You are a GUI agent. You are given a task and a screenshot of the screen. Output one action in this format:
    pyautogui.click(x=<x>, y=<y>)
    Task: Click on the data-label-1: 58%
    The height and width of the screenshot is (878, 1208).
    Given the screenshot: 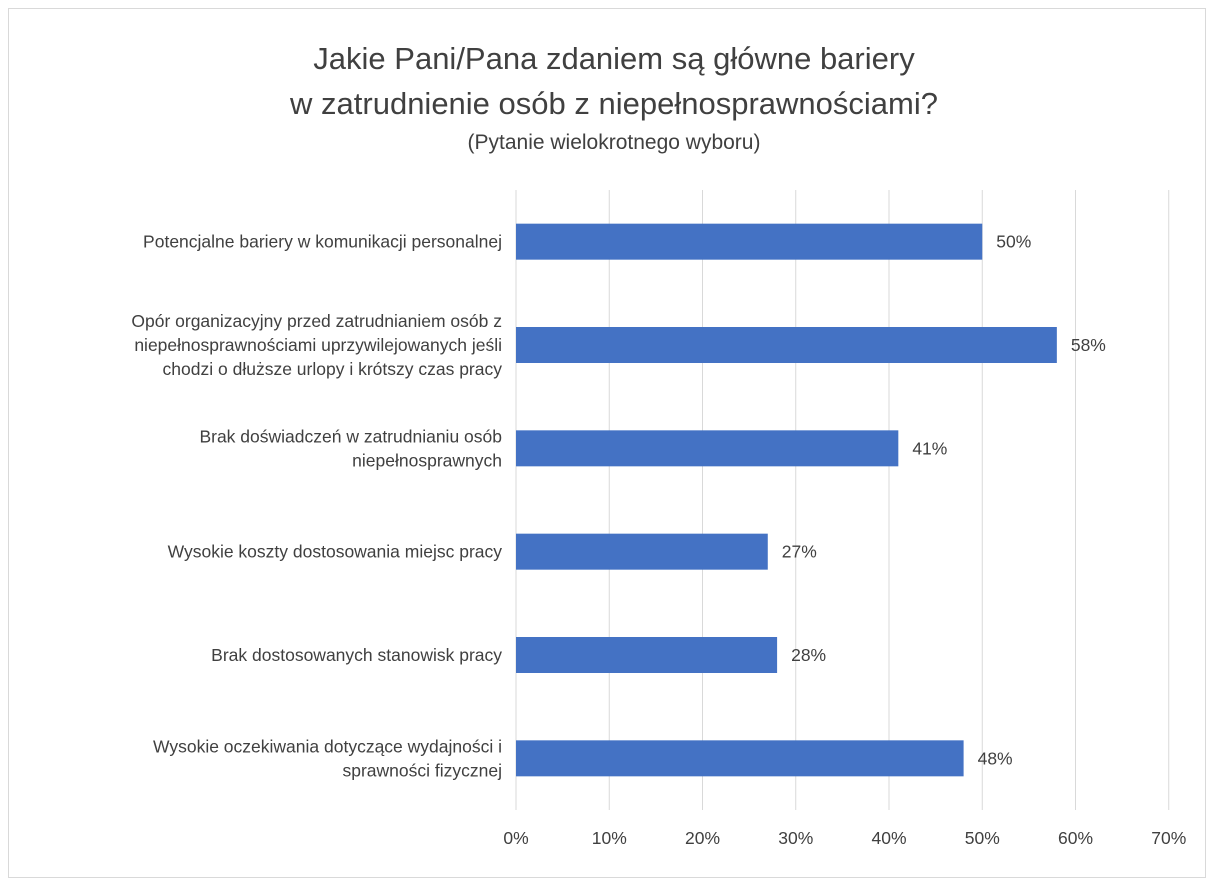 What is the action you would take?
    pyautogui.click(x=1088, y=345)
    